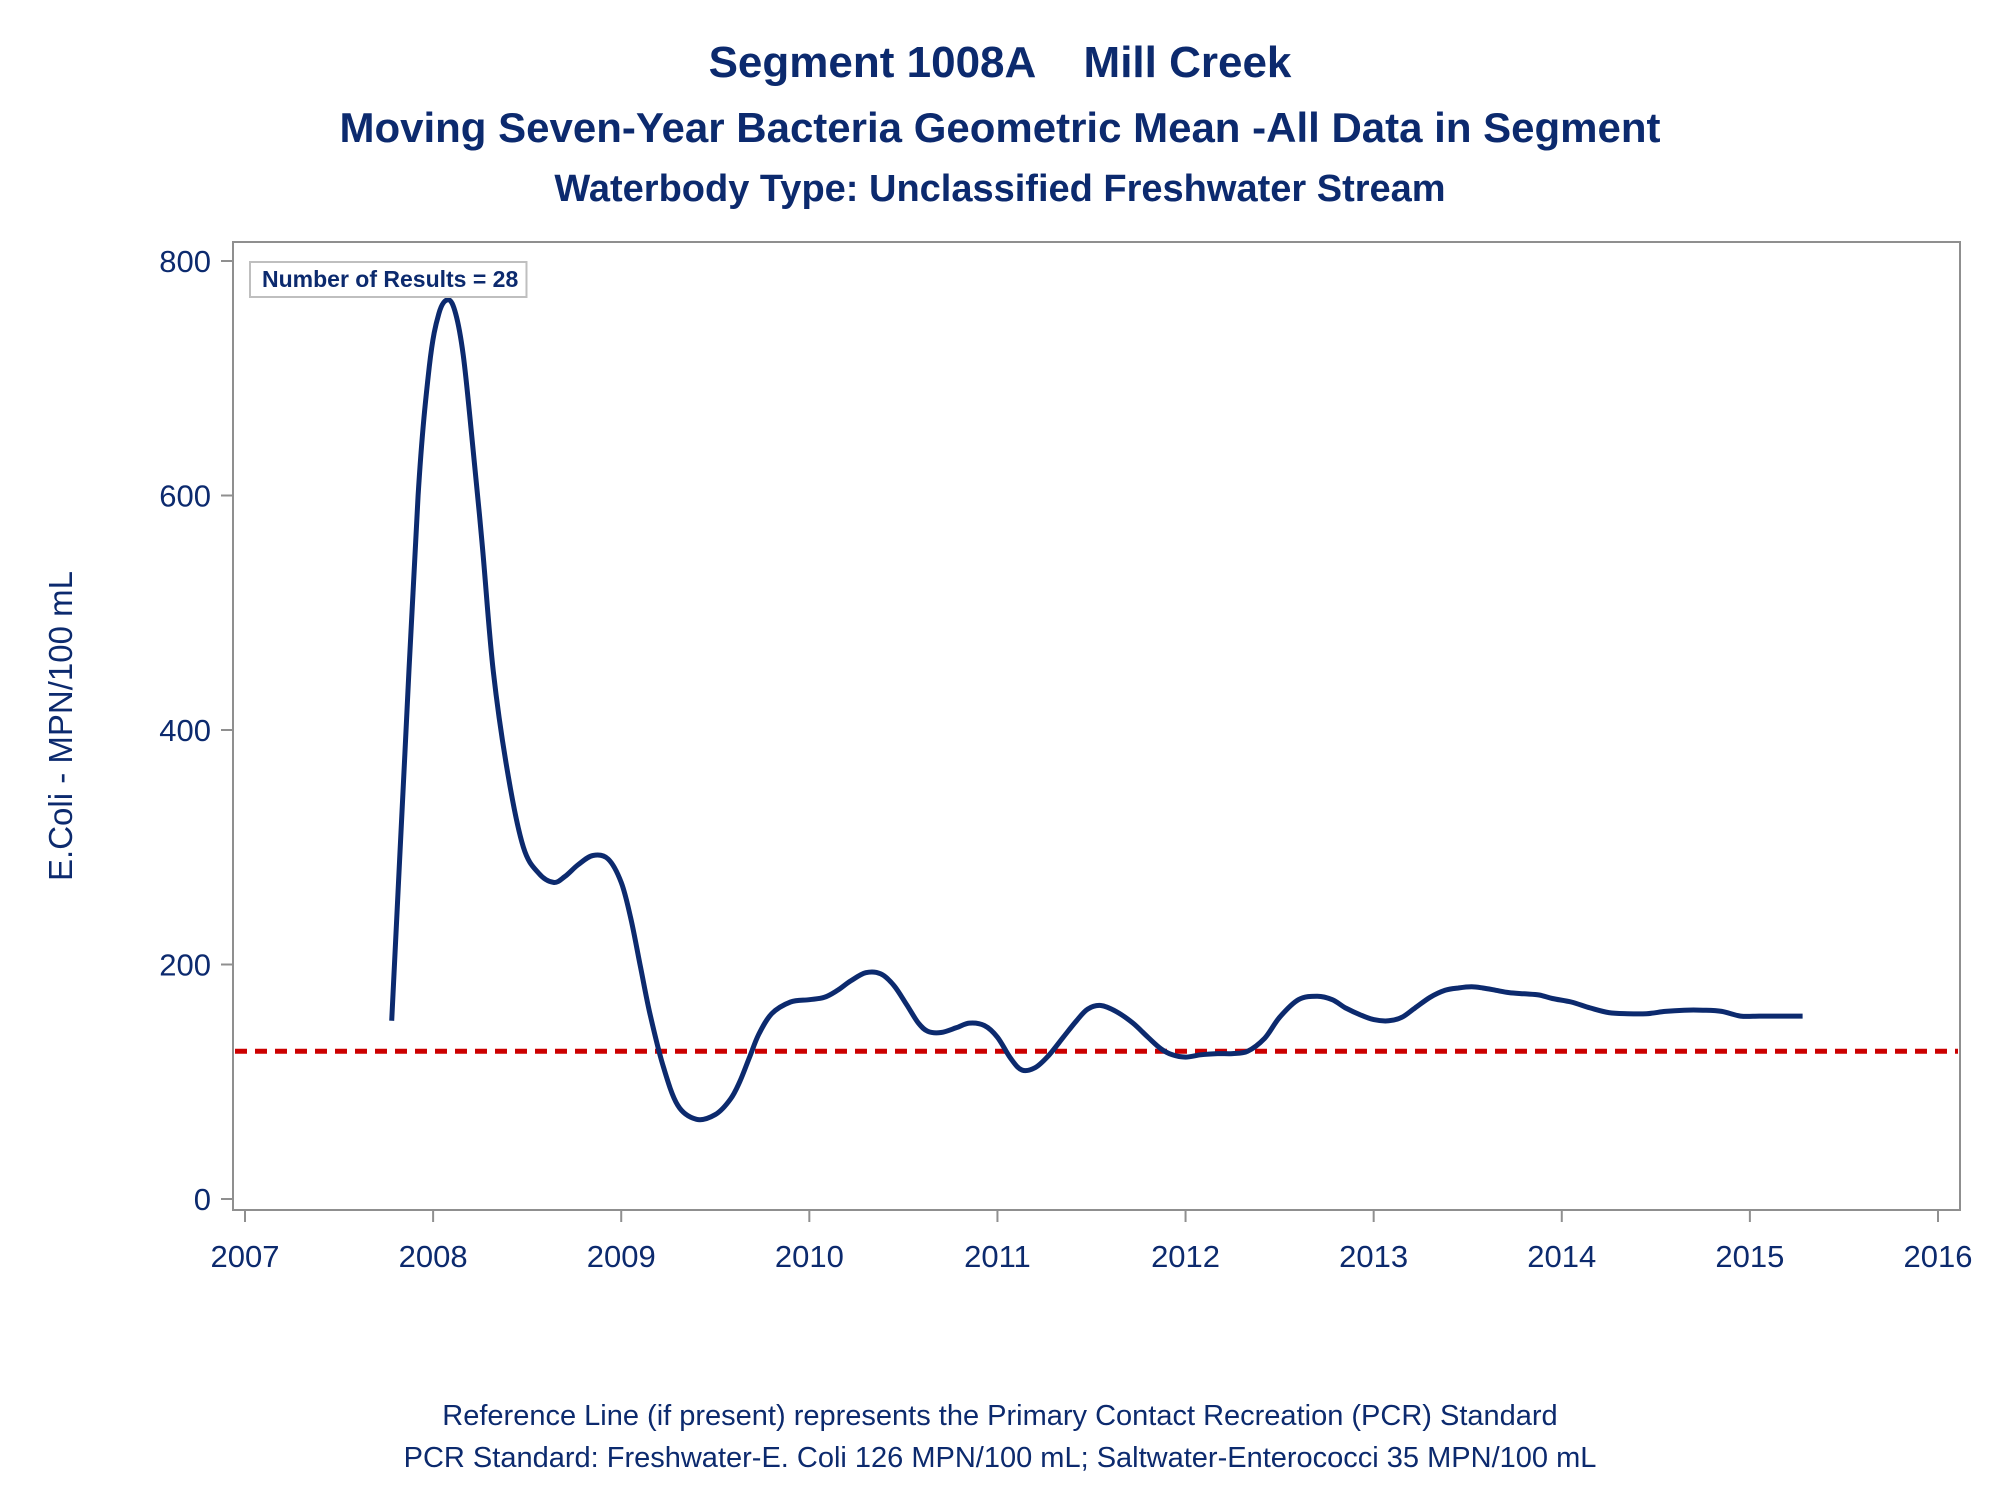 The height and width of the screenshot is (1500, 2000). I want to click on results-count-frame, so click(388, 279).